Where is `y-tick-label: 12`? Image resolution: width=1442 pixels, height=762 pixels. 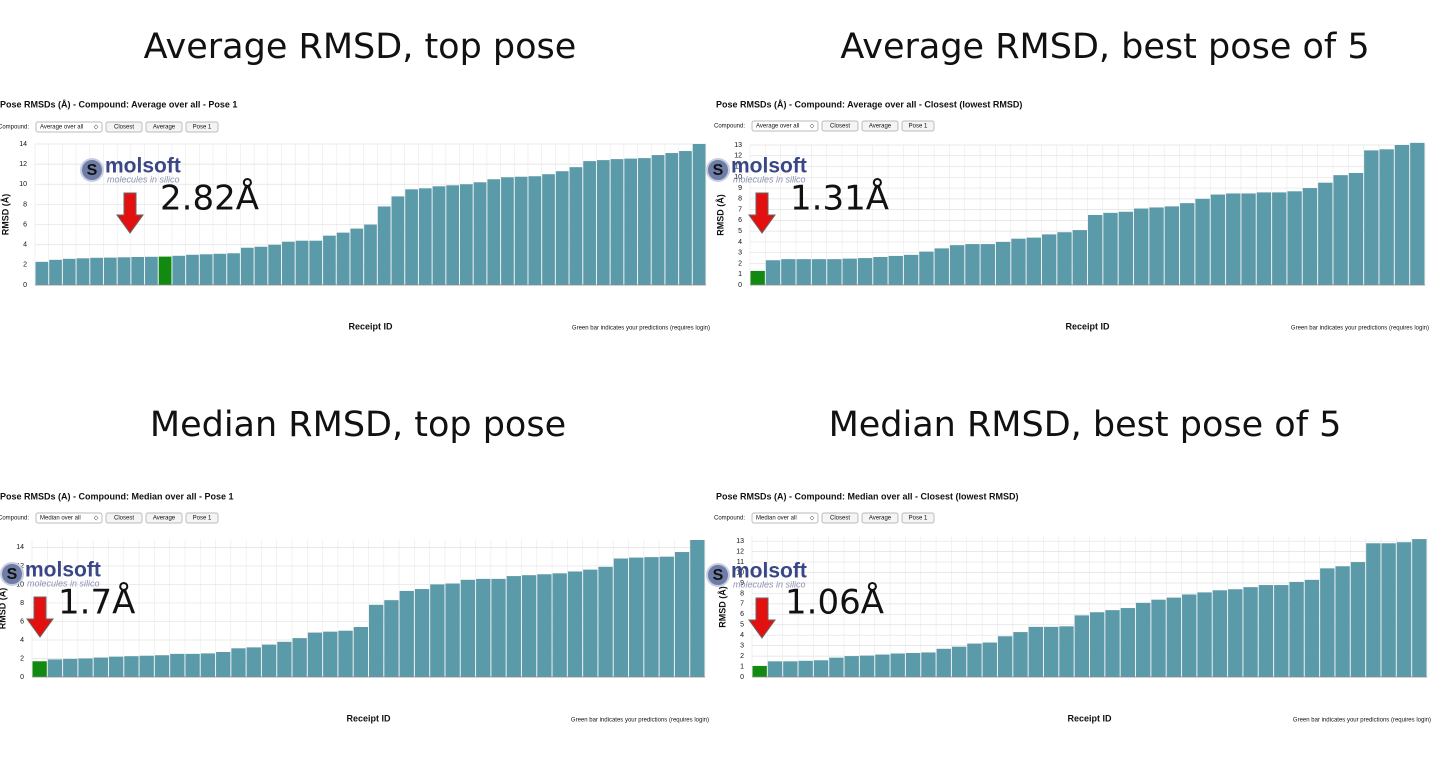 y-tick-label: 12 is located at coordinates (23, 164).